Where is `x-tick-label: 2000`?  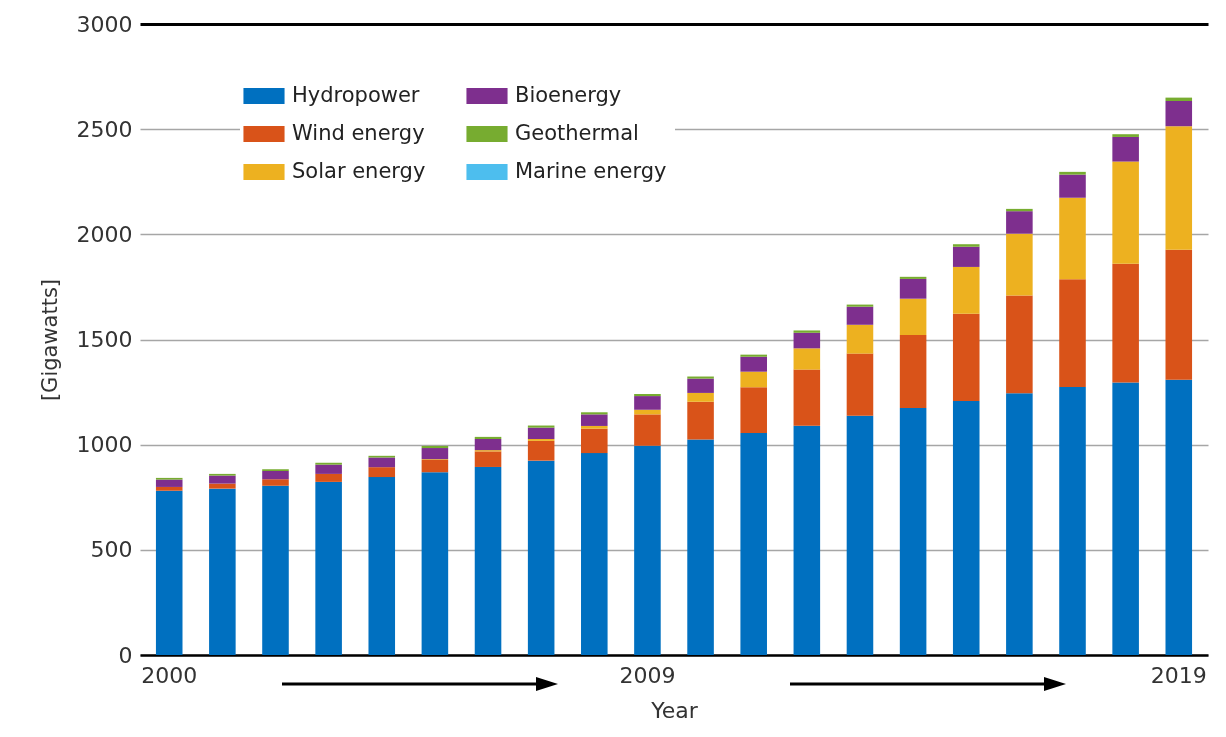
x-tick-label: 2000 is located at coordinates (169, 675).